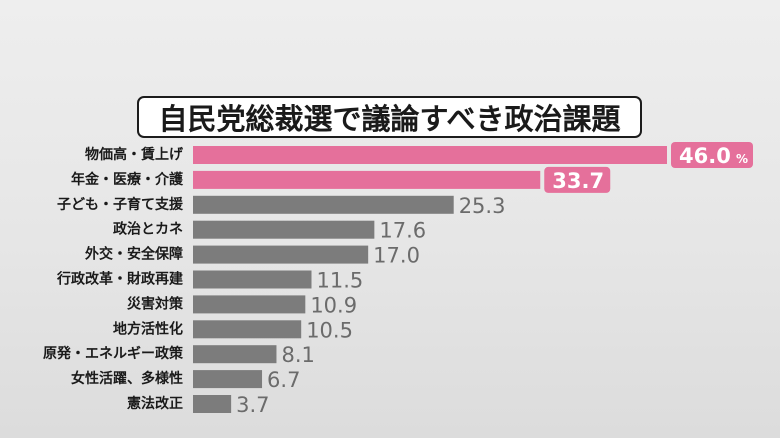 This screenshot has height=438, width=780. I want to click on category-label: 憲法改正, so click(154, 403).